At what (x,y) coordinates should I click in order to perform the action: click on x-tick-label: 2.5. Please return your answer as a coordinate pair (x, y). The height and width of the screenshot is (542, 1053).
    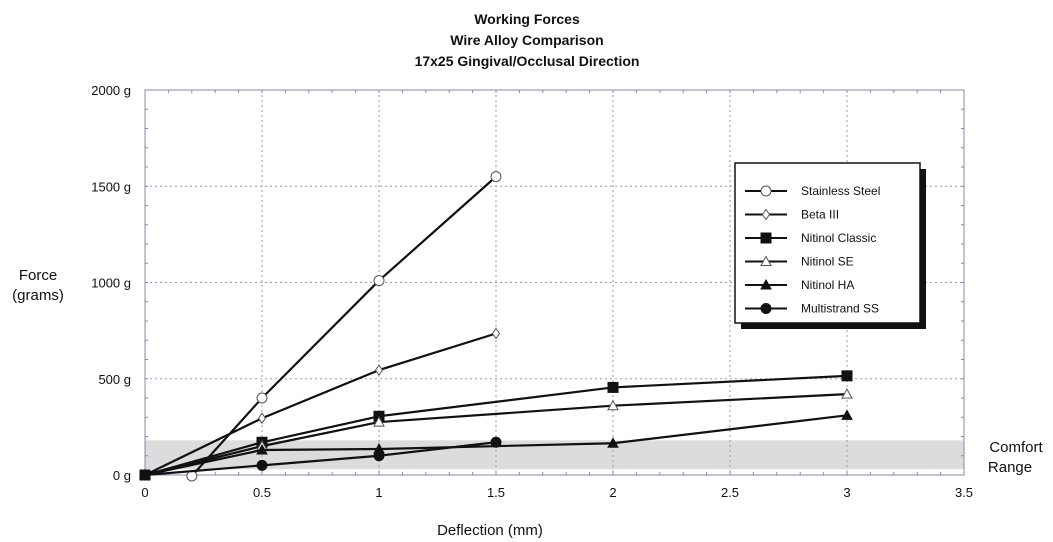
    Looking at the image, I should click on (730, 492).